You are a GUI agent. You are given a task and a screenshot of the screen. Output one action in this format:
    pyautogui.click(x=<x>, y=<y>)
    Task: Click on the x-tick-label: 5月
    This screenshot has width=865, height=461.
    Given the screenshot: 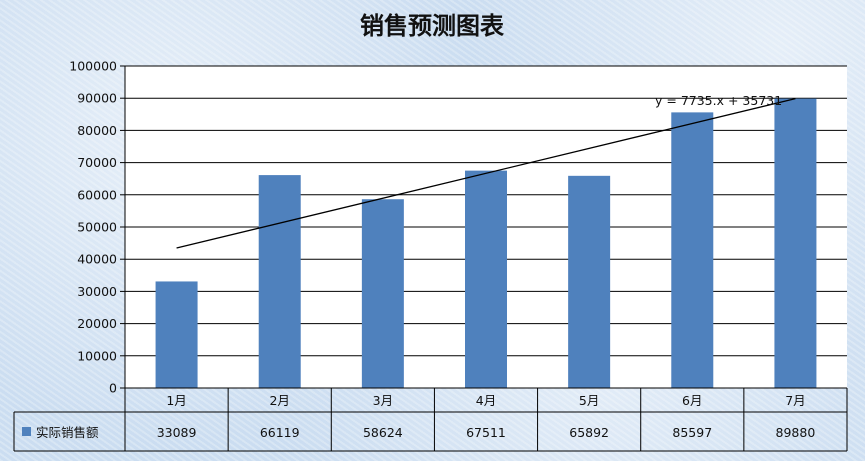 What is the action you would take?
    pyautogui.click(x=589, y=400)
    